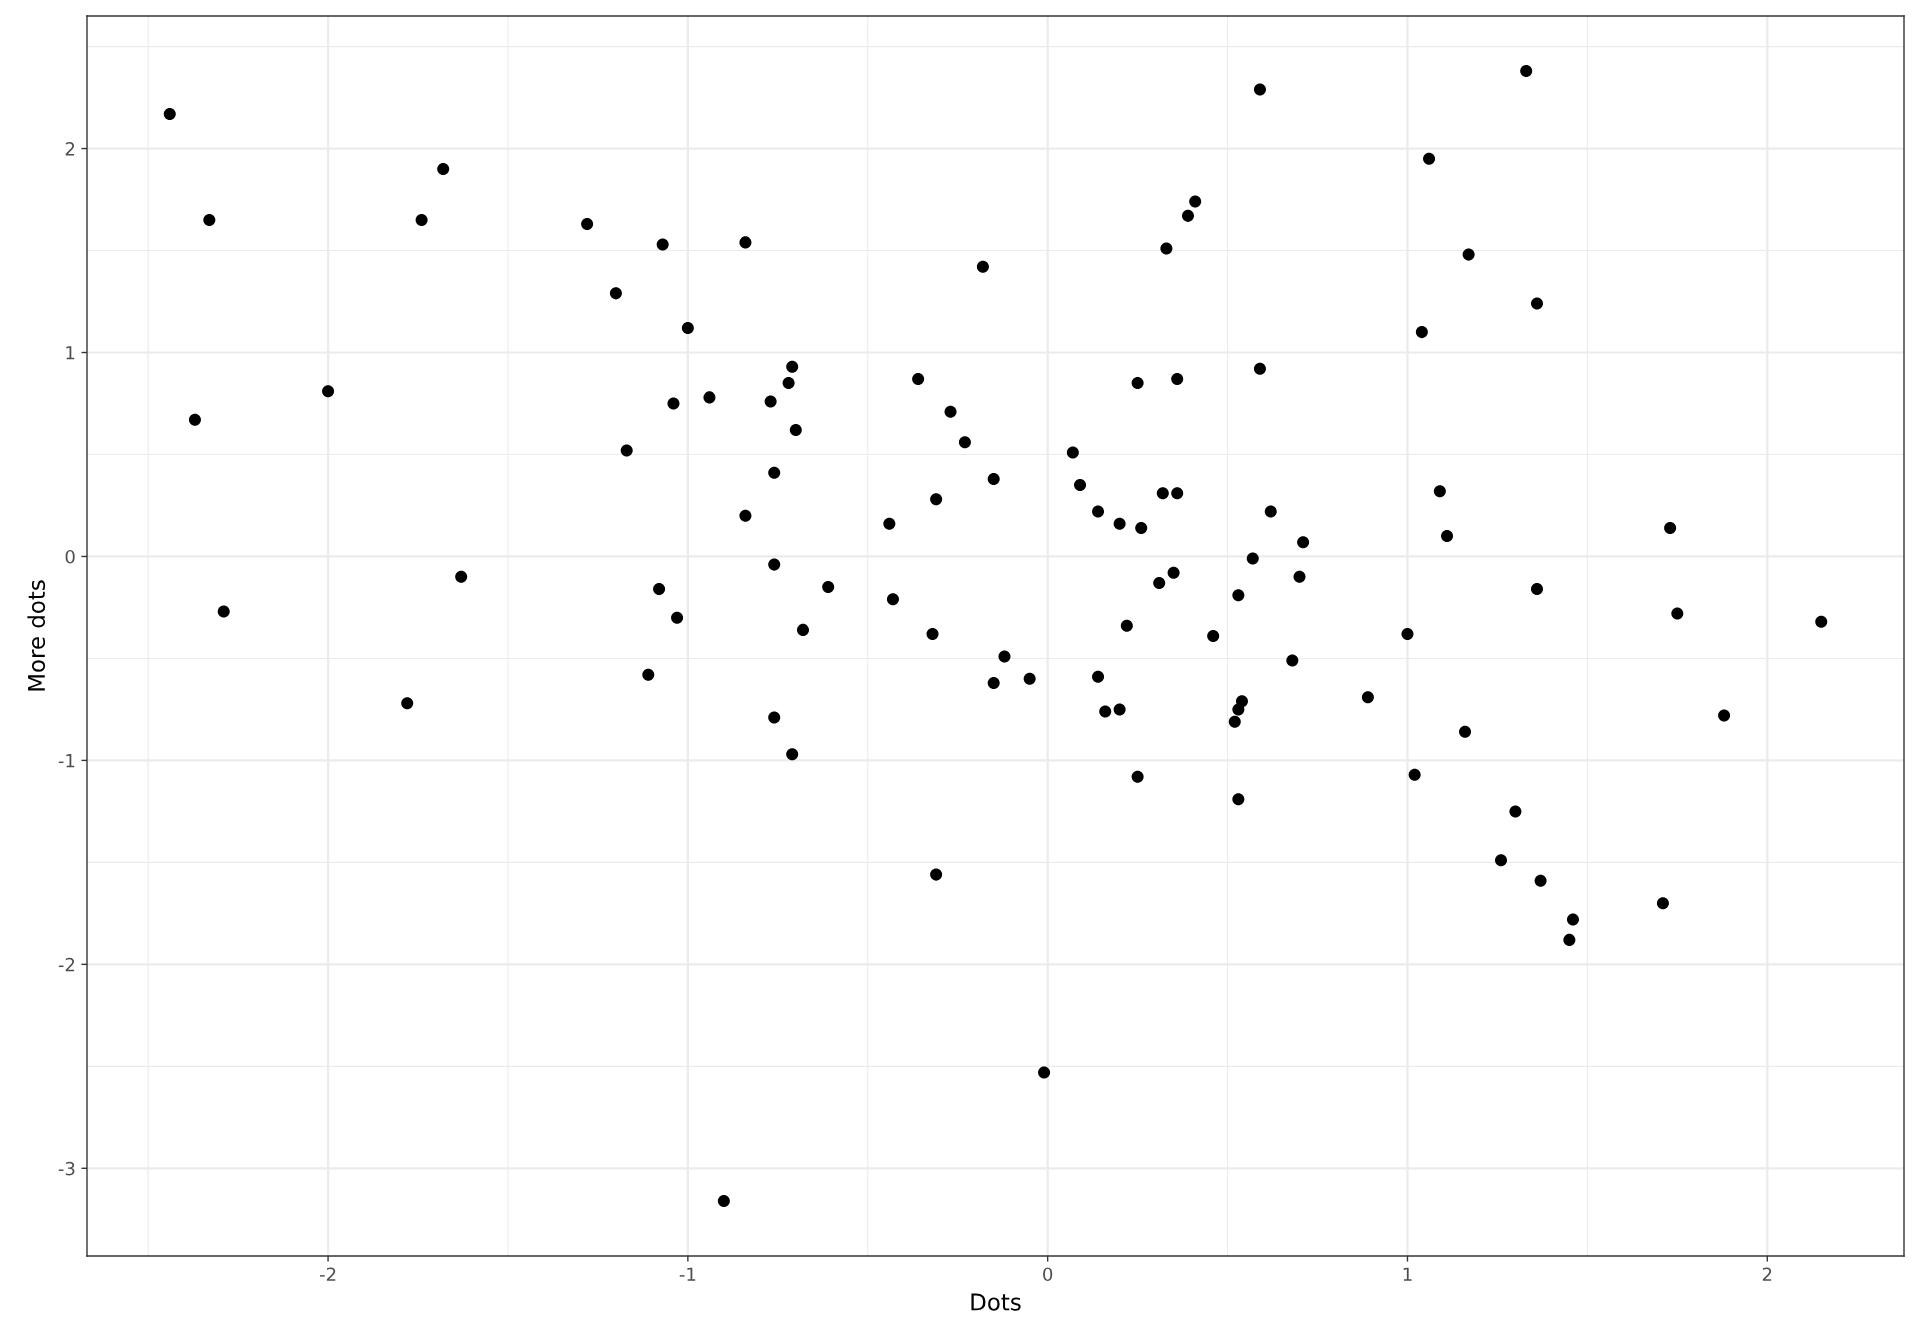 The height and width of the screenshot is (1344, 1920). What do you see at coordinates (1767, 1274) in the screenshot?
I see `x-tick-label: 2` at bounding box center [1767, 1274].